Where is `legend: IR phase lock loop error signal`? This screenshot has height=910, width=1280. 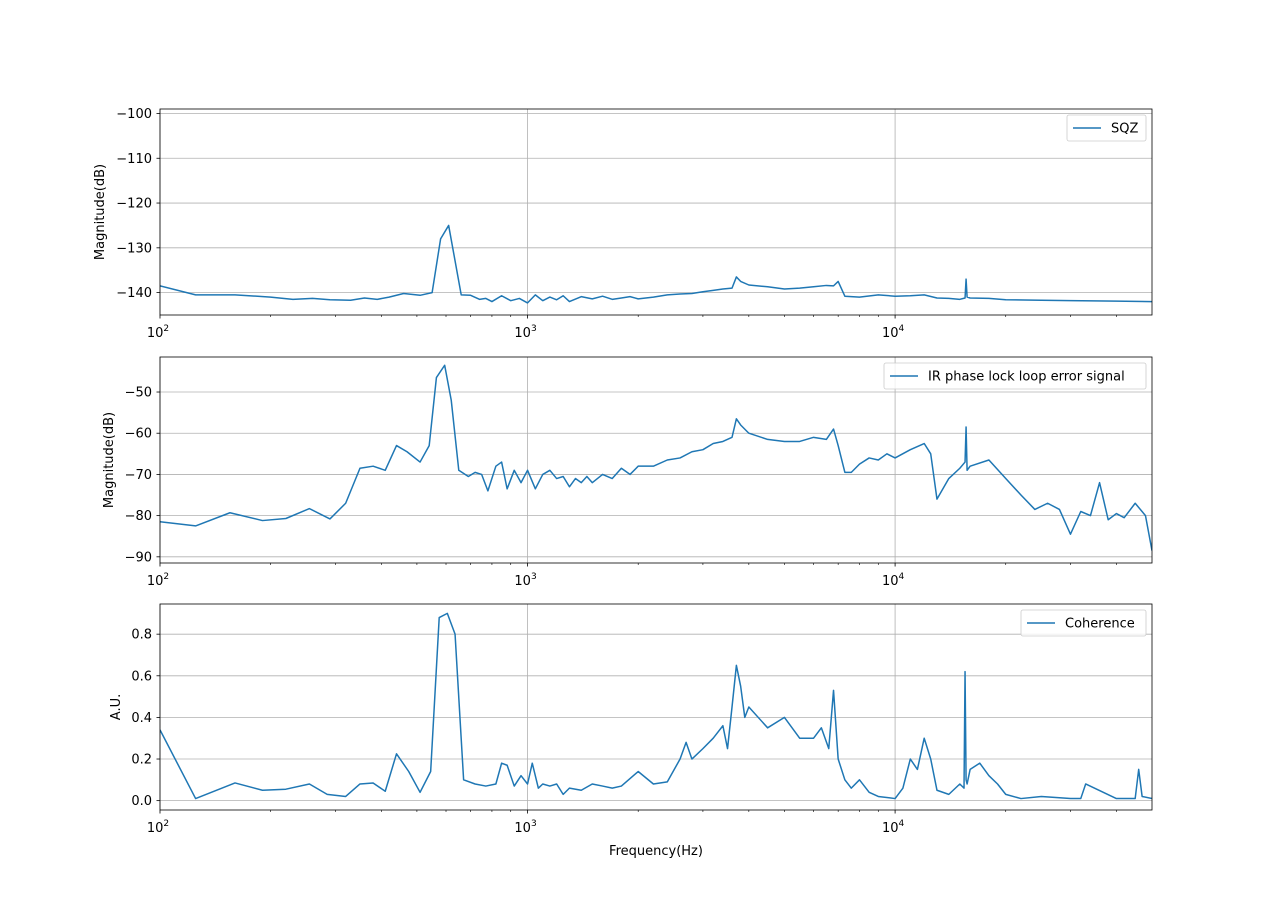 legend: IR phase lock loop error signal is located at coordinates (1015, 376).